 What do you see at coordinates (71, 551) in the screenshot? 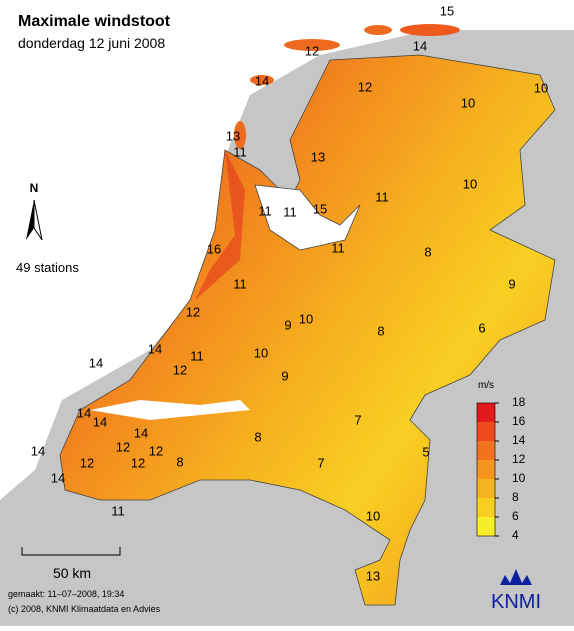
I see `scale-bar` at bounding box center [71, 551].